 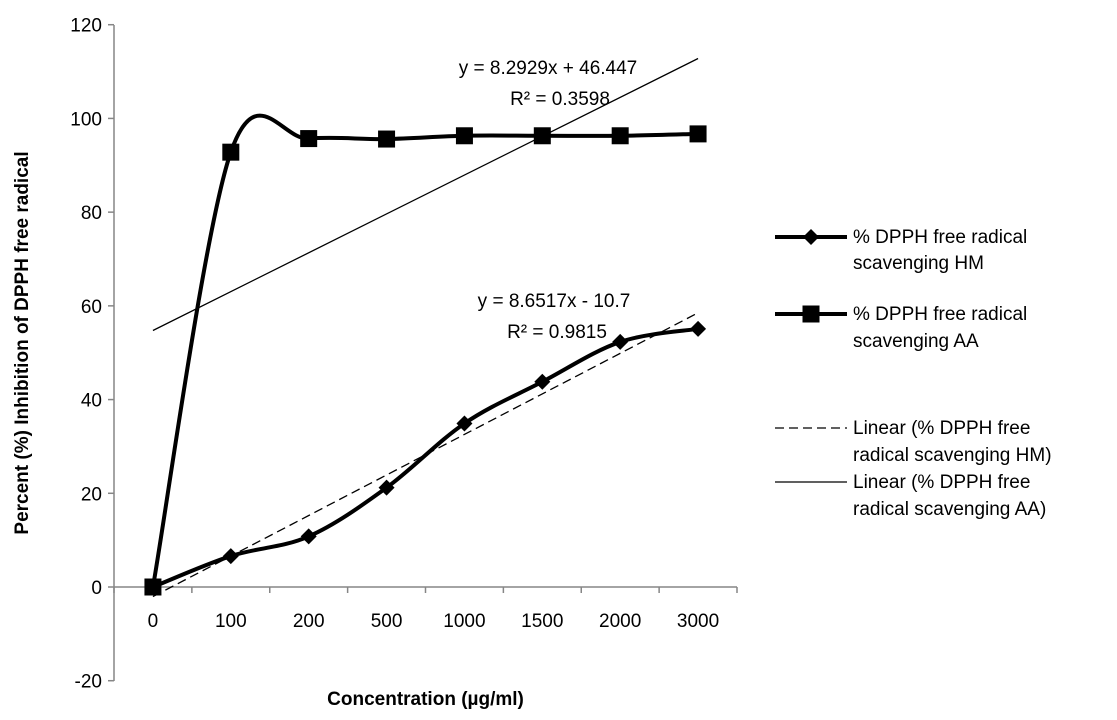 I want to click on y-tick-label: 60, so click(x=91, y=307).